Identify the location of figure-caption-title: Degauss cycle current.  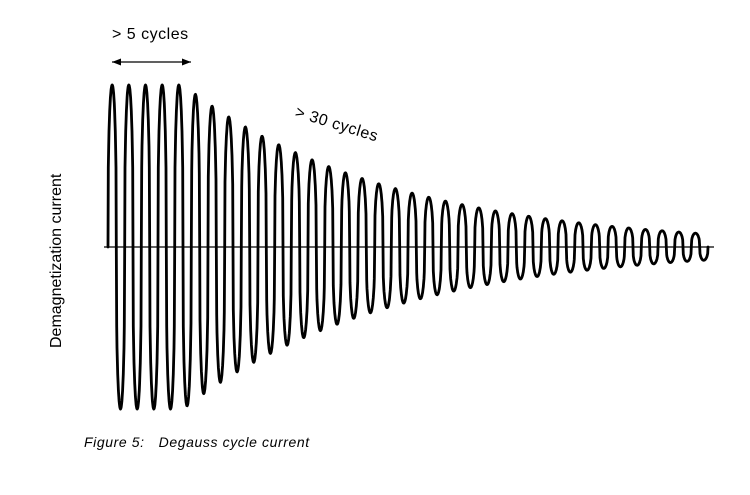
(234, 442).